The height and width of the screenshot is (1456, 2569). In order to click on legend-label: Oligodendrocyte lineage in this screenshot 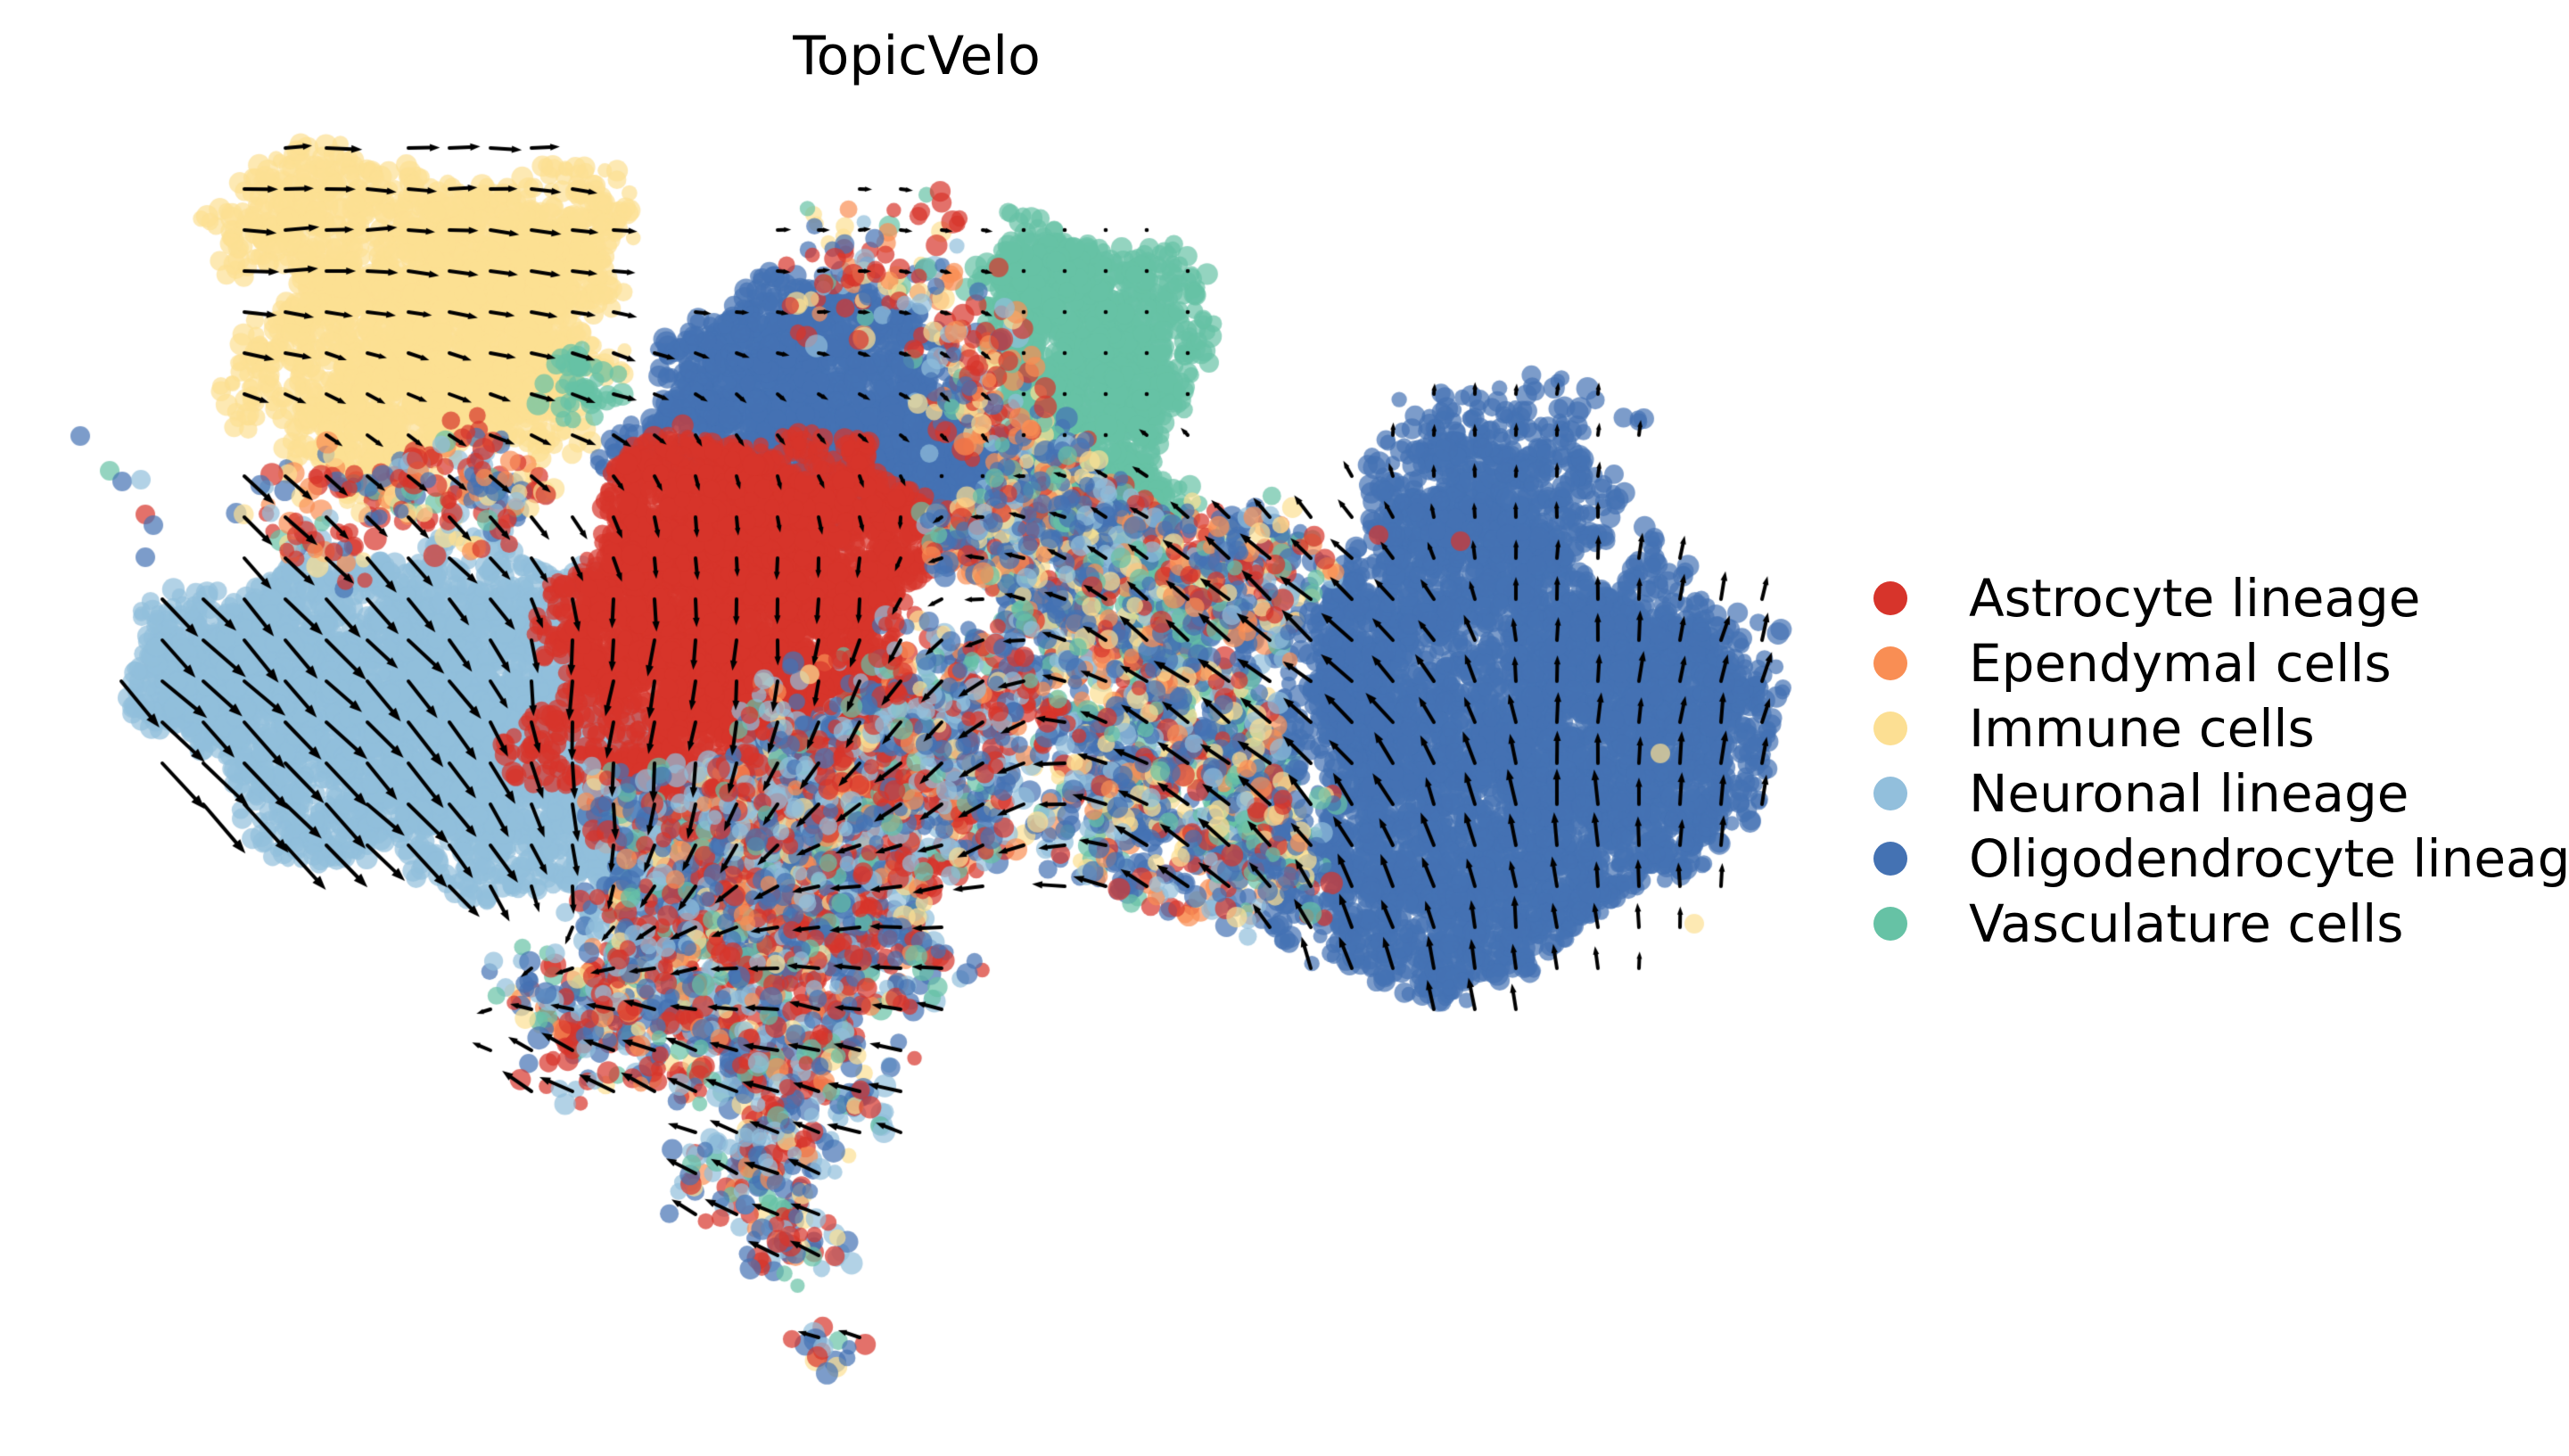, I will do `click(2269, 858)`.